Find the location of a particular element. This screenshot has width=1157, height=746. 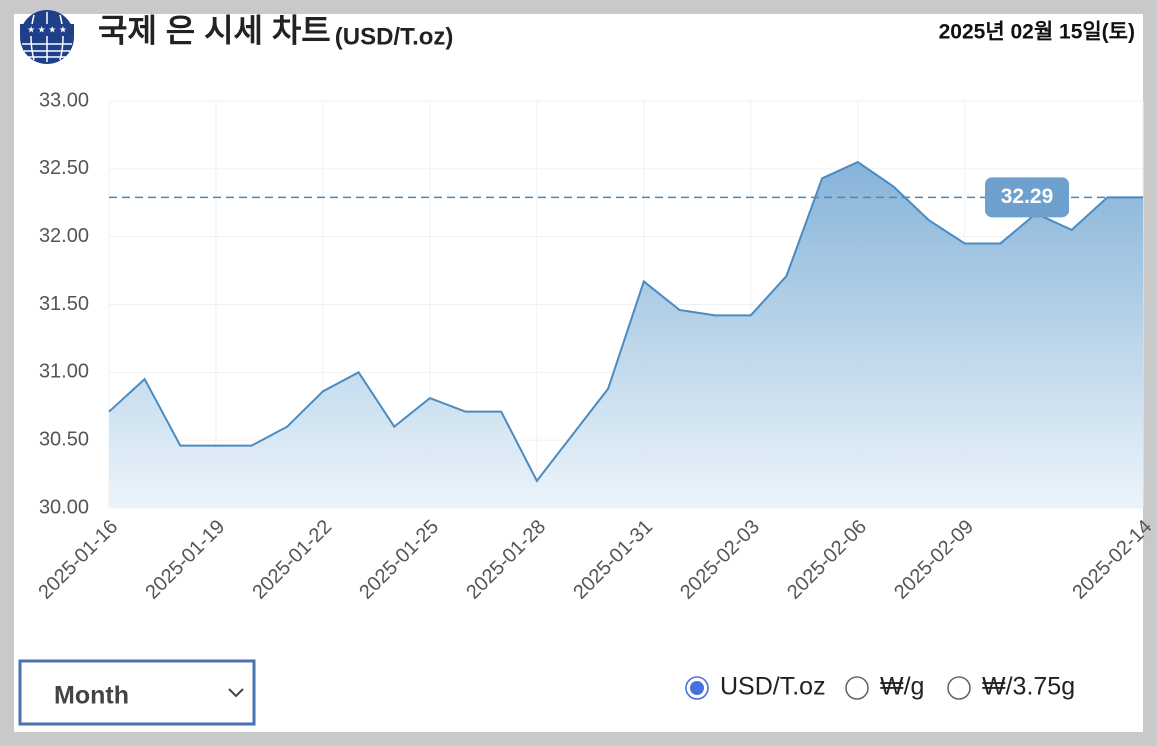

title: 국제 은 시세 차트 is located at coordinates (214, 30).